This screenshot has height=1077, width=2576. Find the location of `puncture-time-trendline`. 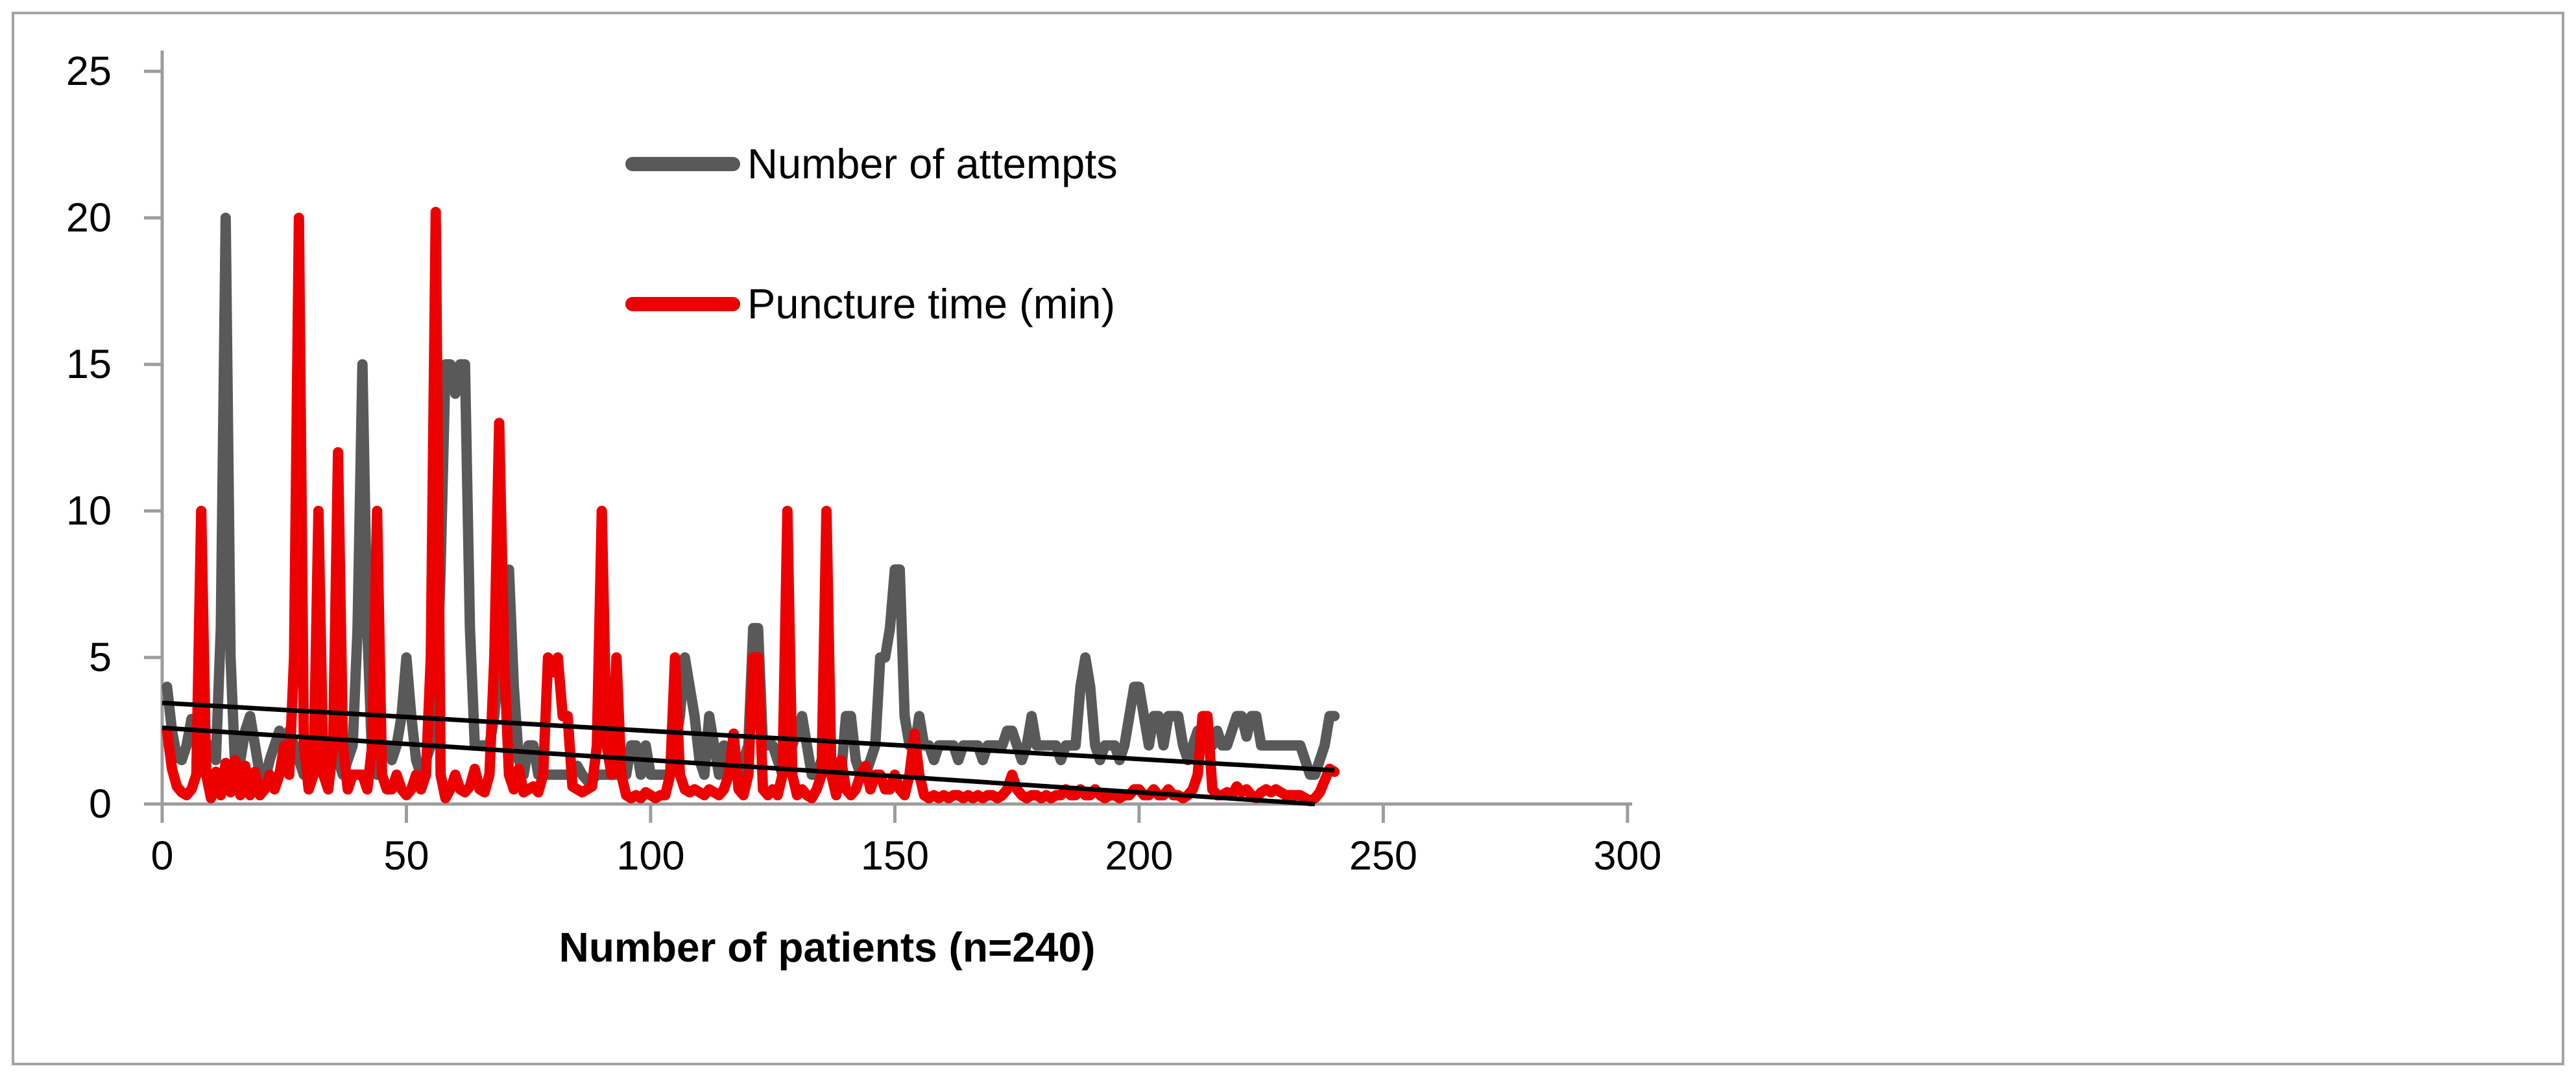

puncture-time-trendline is located at coordinates (739, 766).